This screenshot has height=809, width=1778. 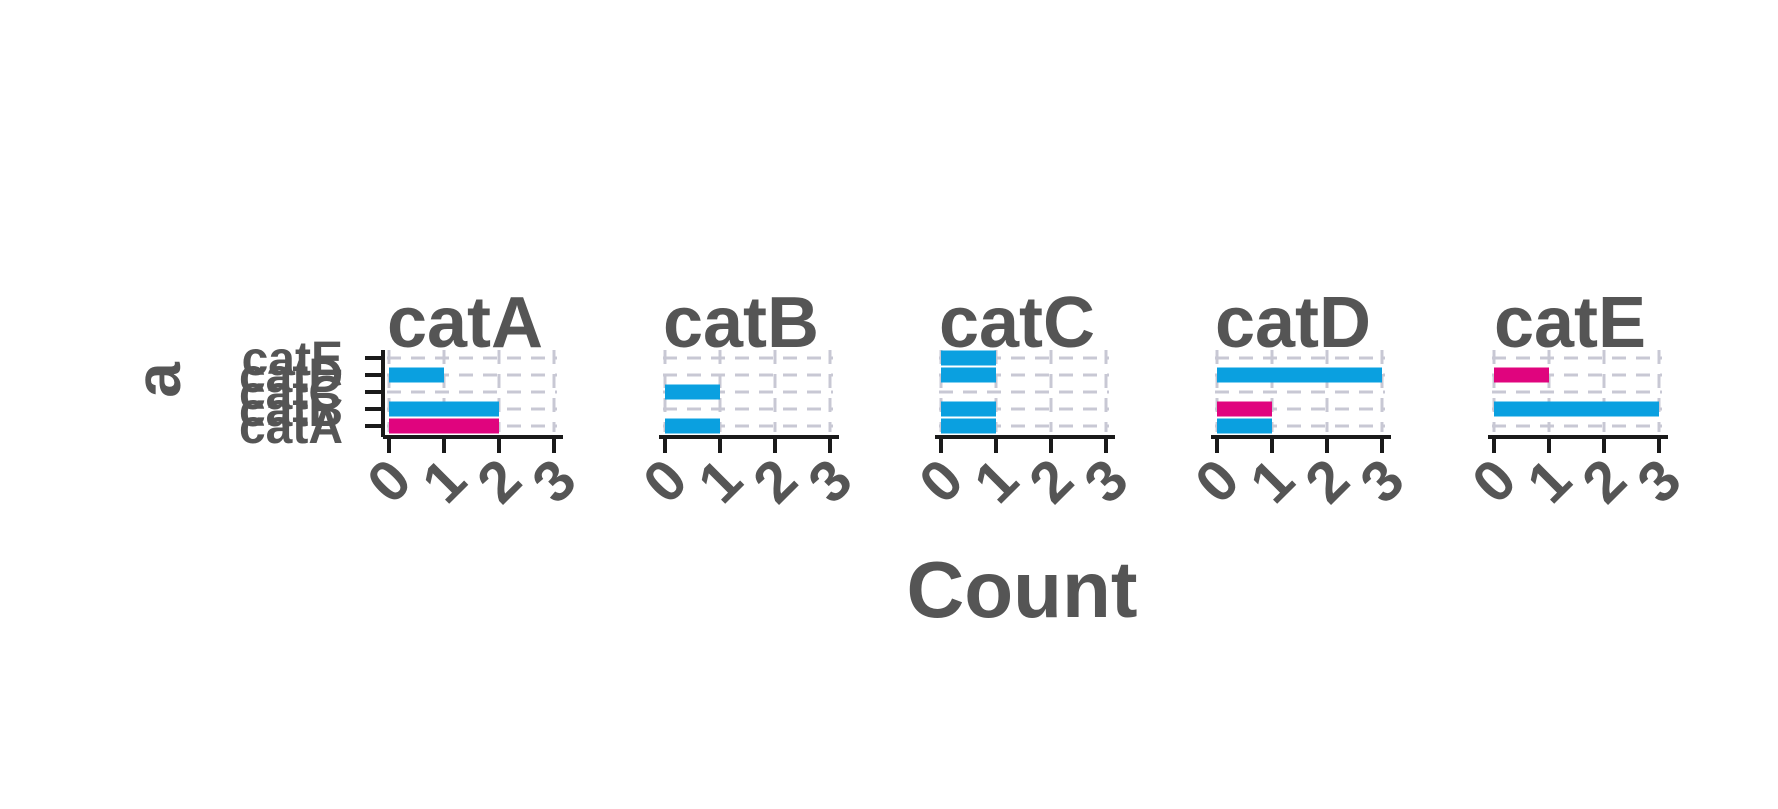 I want to click on y-axis, so click(x=375, y=393).